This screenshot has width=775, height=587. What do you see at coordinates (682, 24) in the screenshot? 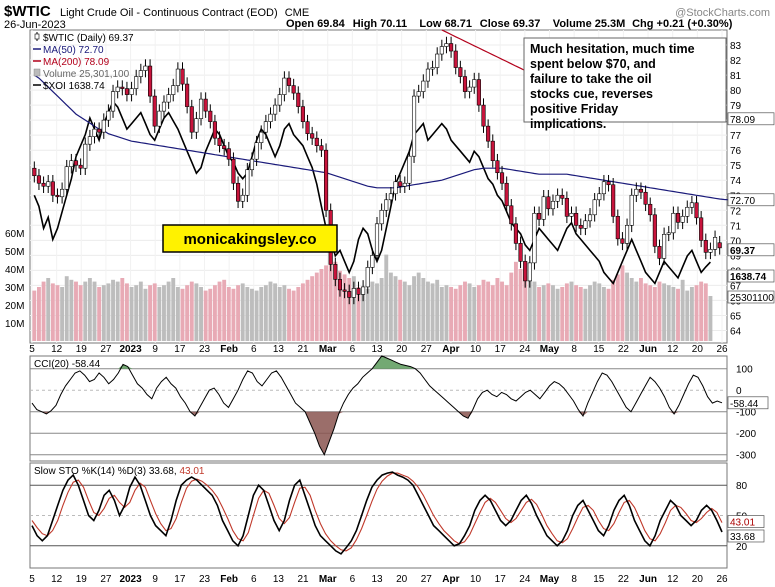
I see `ohlc-item: Chg +0.21 (+0.30%)` at bounding box center [682, 24].